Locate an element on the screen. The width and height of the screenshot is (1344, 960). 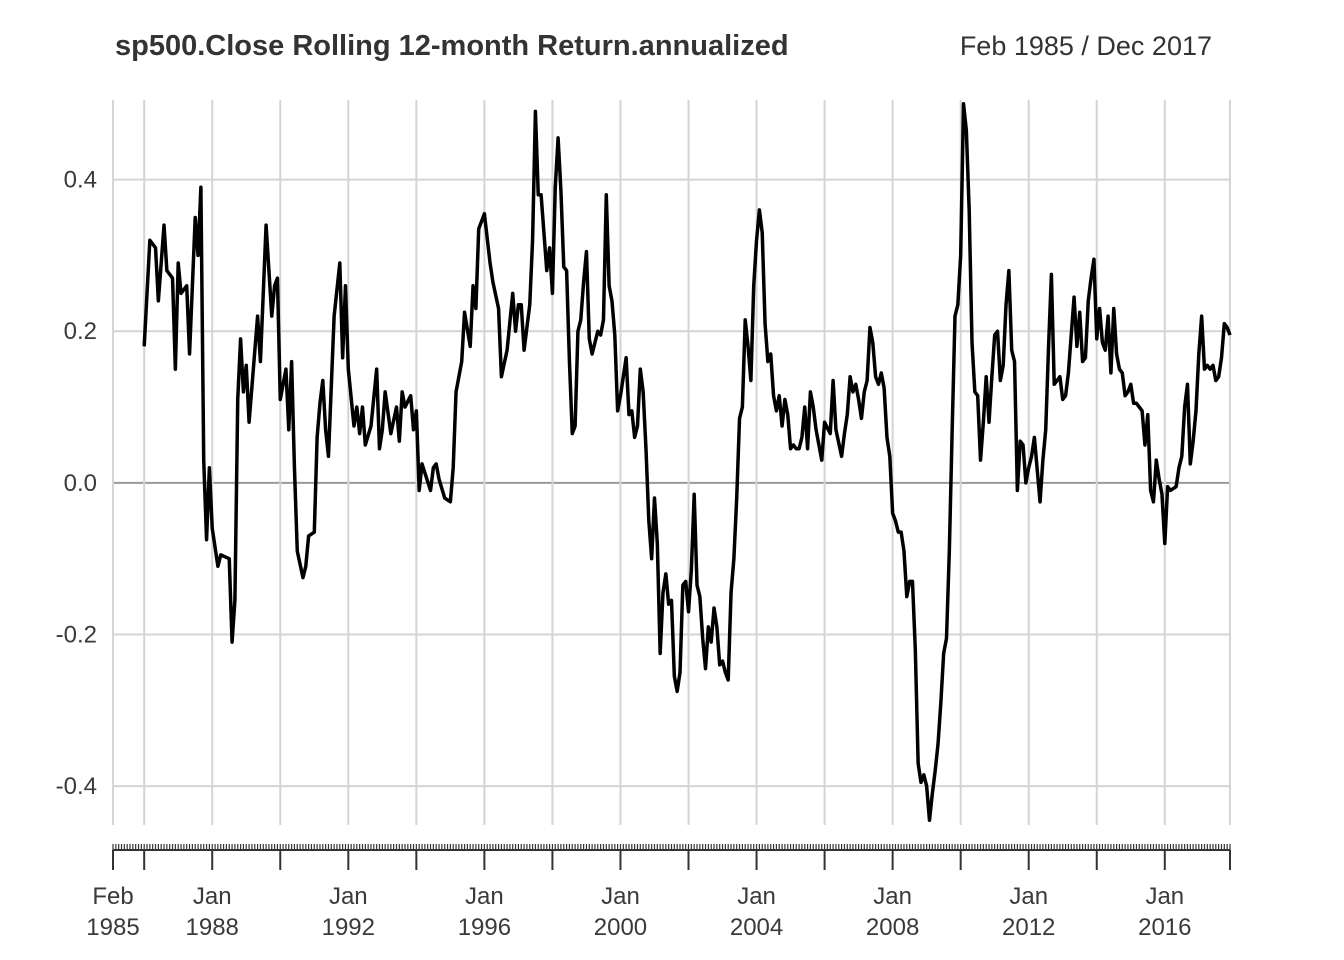
x-tick-label: Jan 2016 is located at coordinates (1164, 912).